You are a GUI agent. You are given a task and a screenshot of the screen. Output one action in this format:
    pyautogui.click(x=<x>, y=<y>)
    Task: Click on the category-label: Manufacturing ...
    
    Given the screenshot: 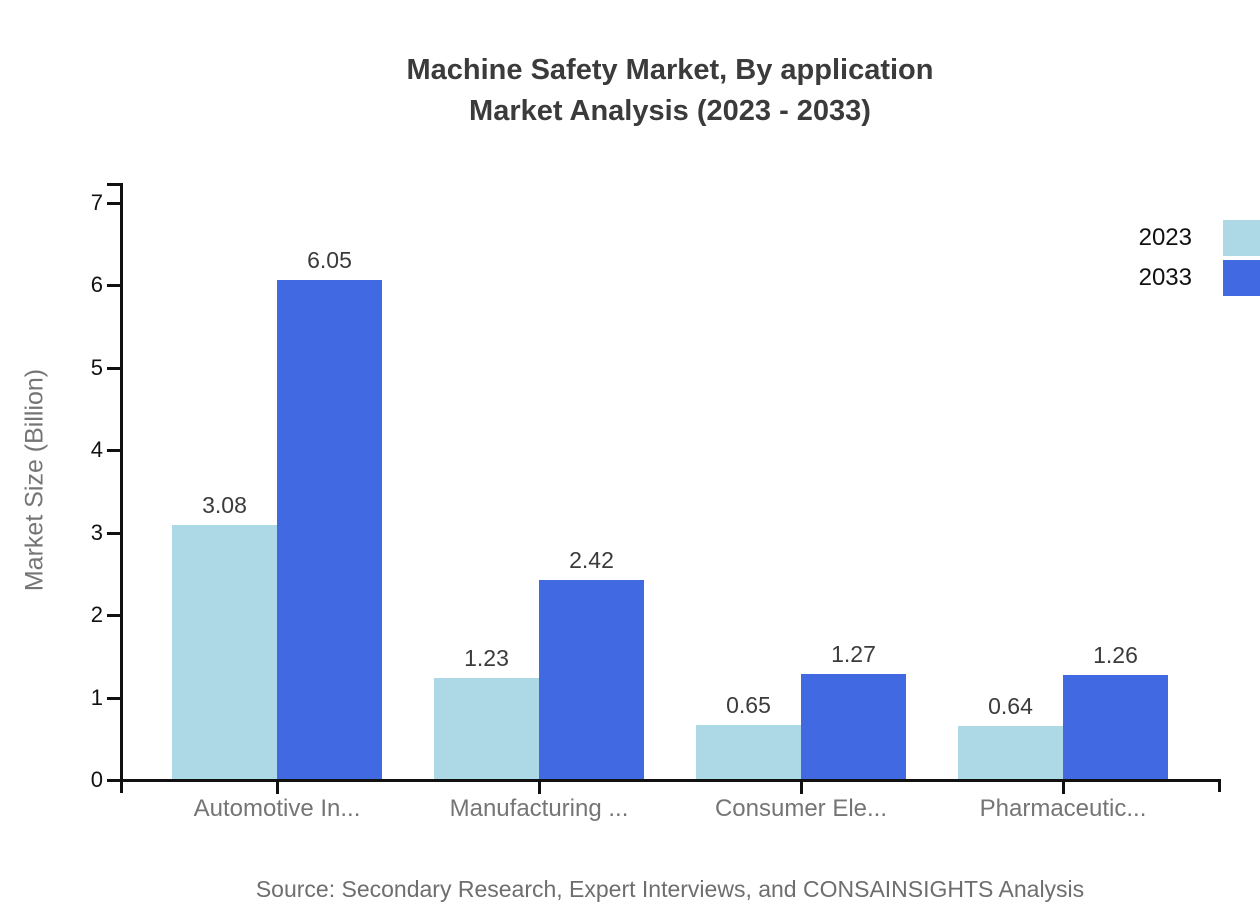 What is the action you would take?
    pyautogui.click(x=539, y=808)
    